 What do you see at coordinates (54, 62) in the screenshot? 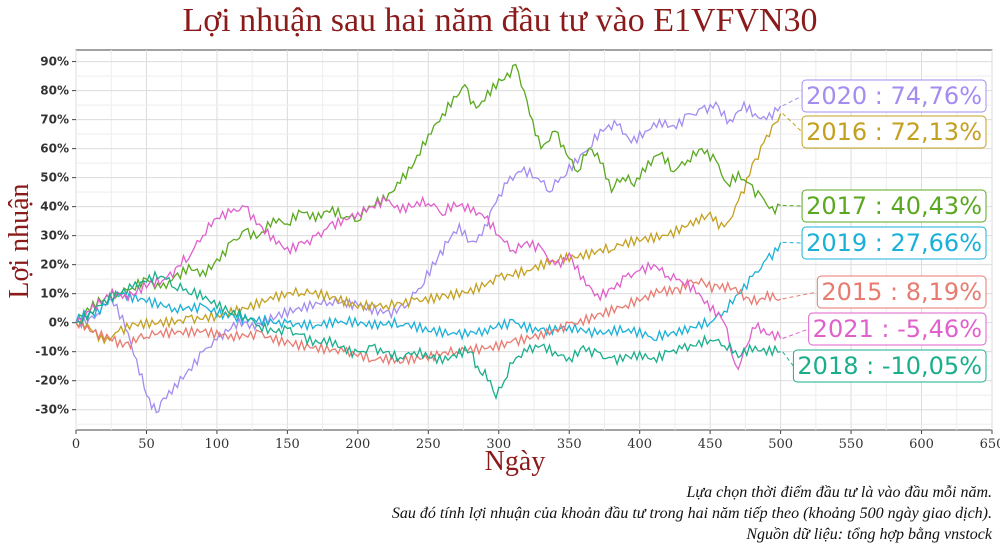
I see `y-tick-label: 90%` at bounding box center [54, 62].